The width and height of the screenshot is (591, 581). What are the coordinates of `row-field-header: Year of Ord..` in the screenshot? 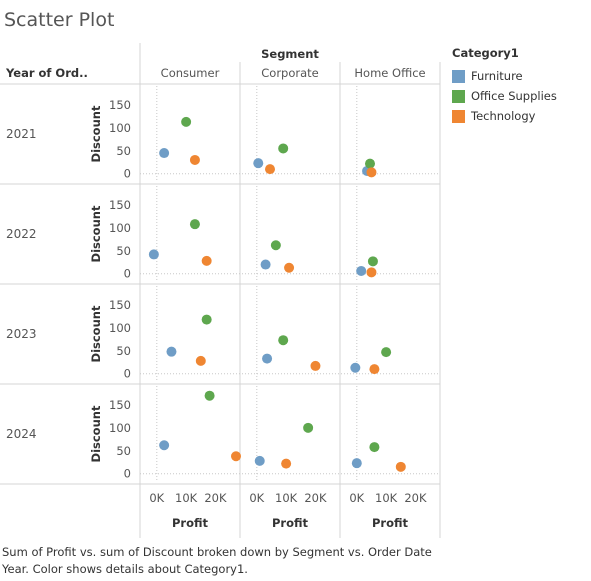 It's located at (46, 73).